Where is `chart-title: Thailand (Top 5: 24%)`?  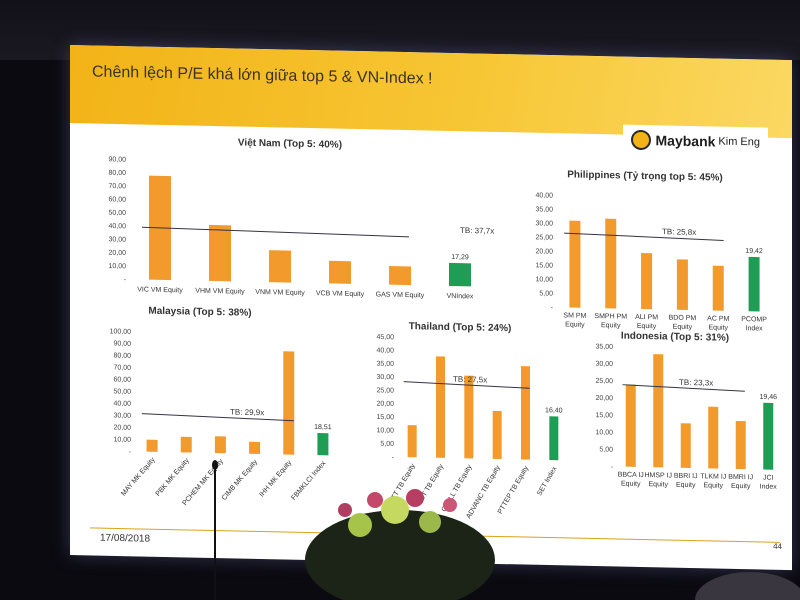 chart-title: Thailand (Top 5: 24%) is located at coordinates (460, 327).